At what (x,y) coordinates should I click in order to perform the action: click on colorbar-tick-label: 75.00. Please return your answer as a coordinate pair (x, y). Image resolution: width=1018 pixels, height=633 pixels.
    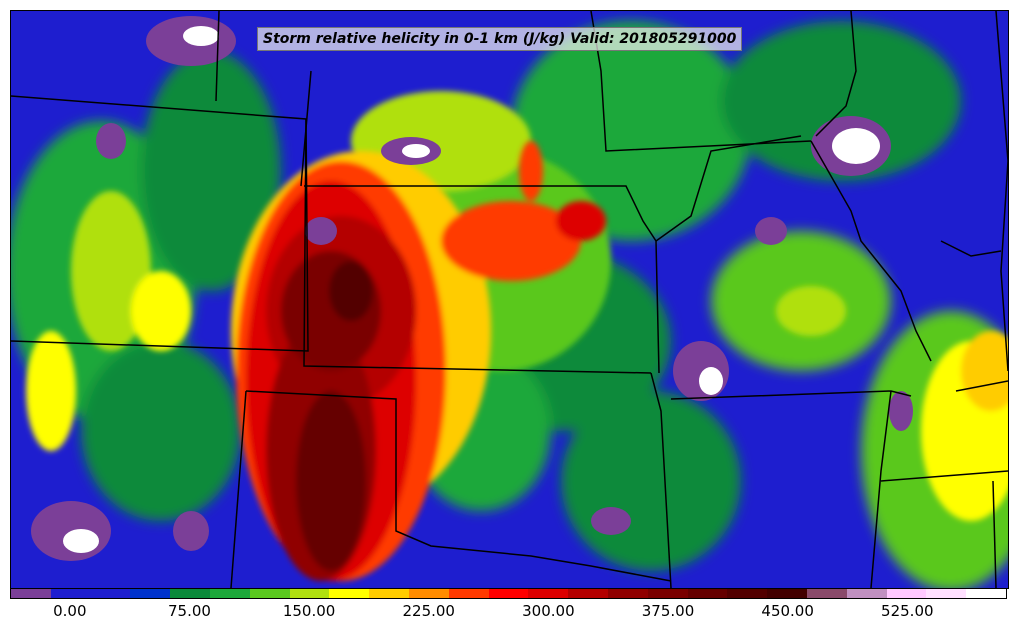
    Looking at the image, I should click on (189, 611).